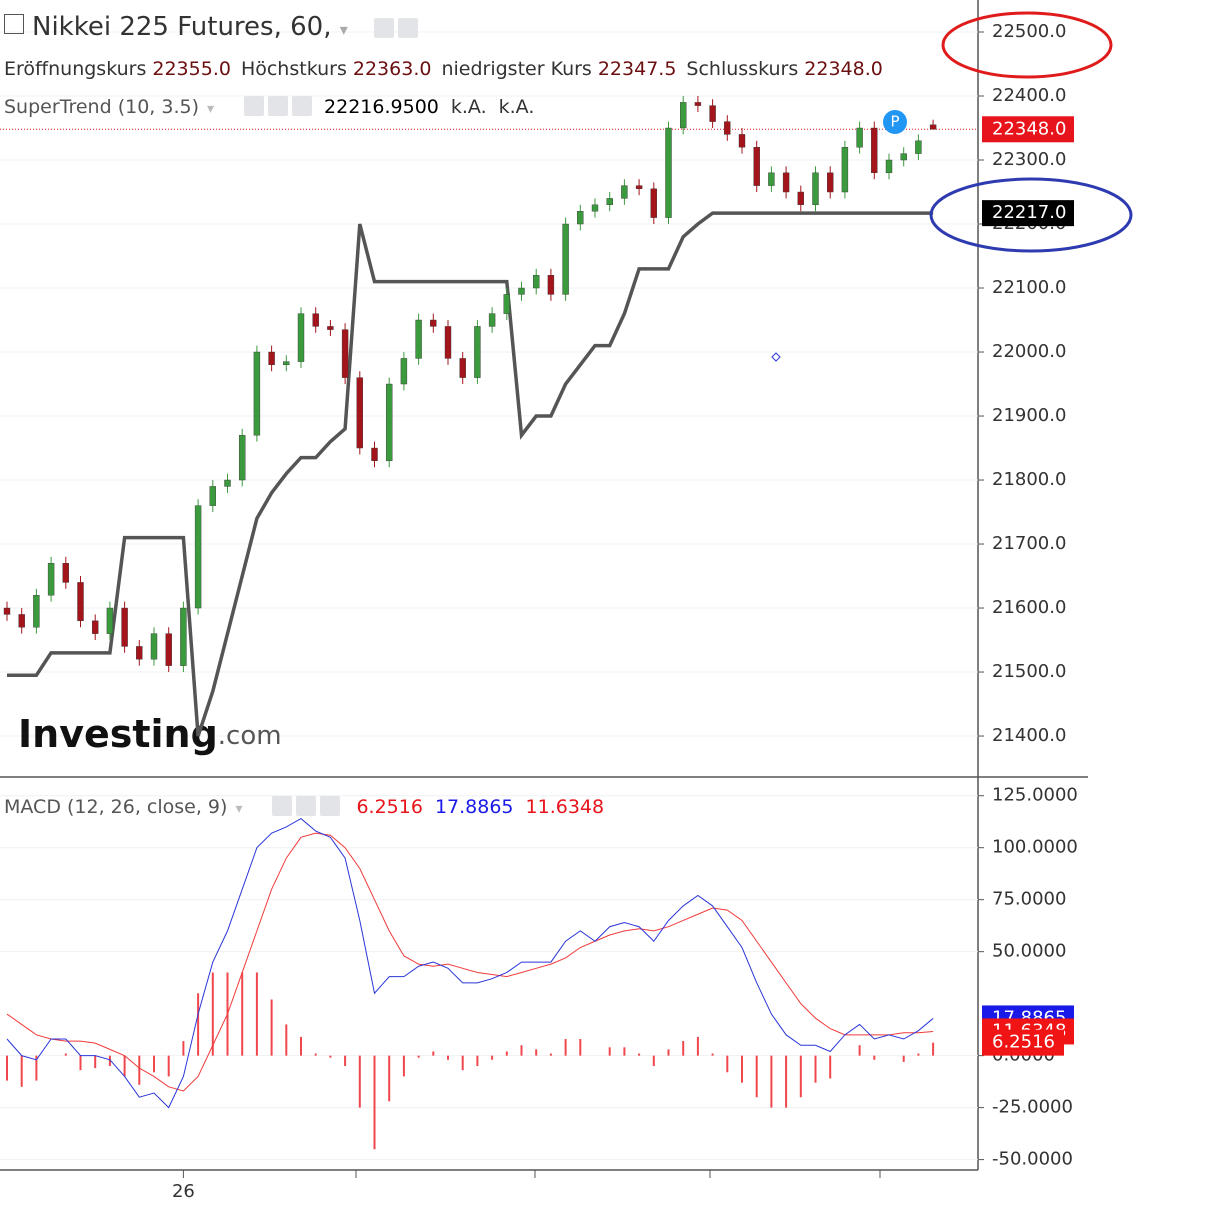  What do you see at coordinates (293, 69) in the screenshot?
I see `ohlc-label: Höchstkurs` at bounding box center [293, 69].